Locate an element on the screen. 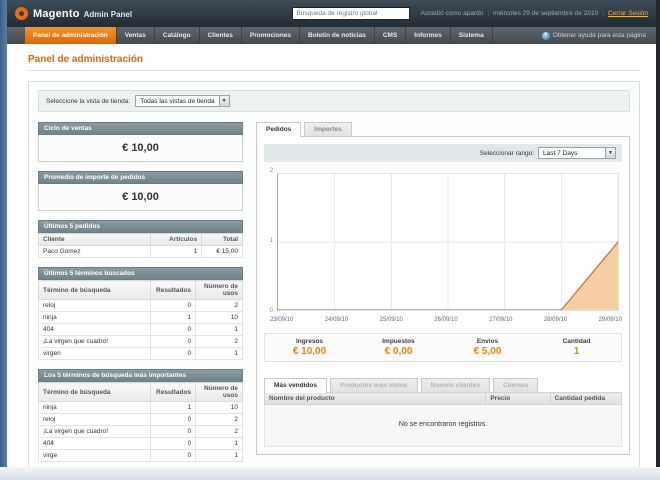 The image size is (660, 480). stat-value: € 10,00 is located at coordinates (309, 351).